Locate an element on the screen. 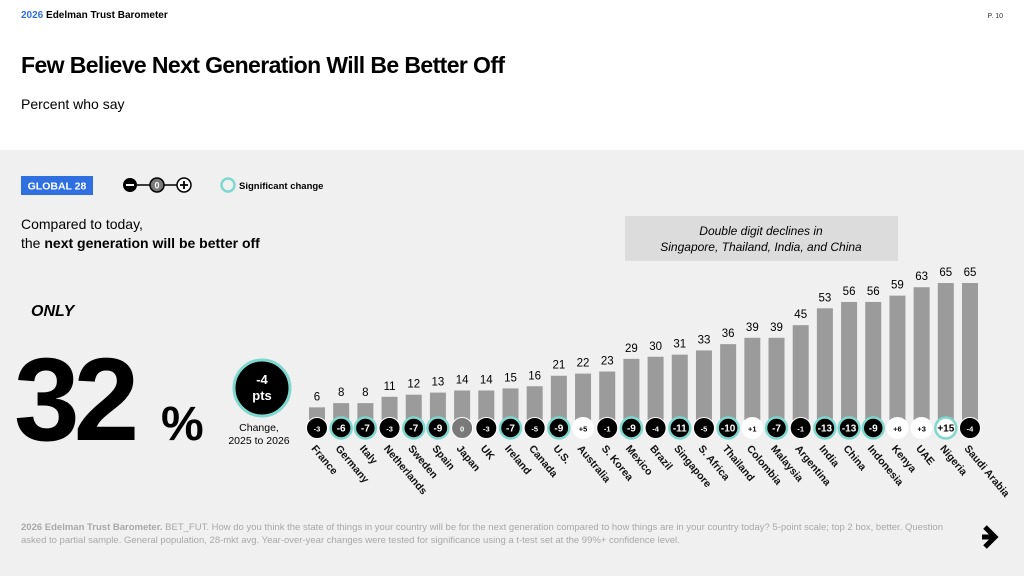  value-label: 22 is located at coordinates (583, 364).